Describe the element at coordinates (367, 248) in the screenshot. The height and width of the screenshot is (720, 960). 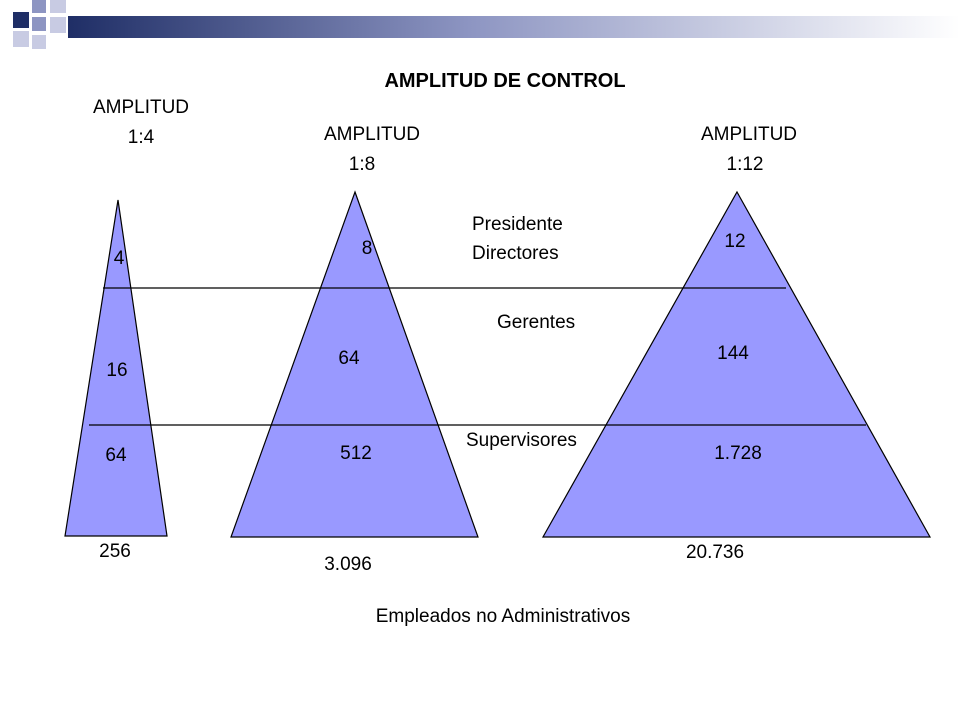
I see `pyramid-2-top-value: 8` at that location.